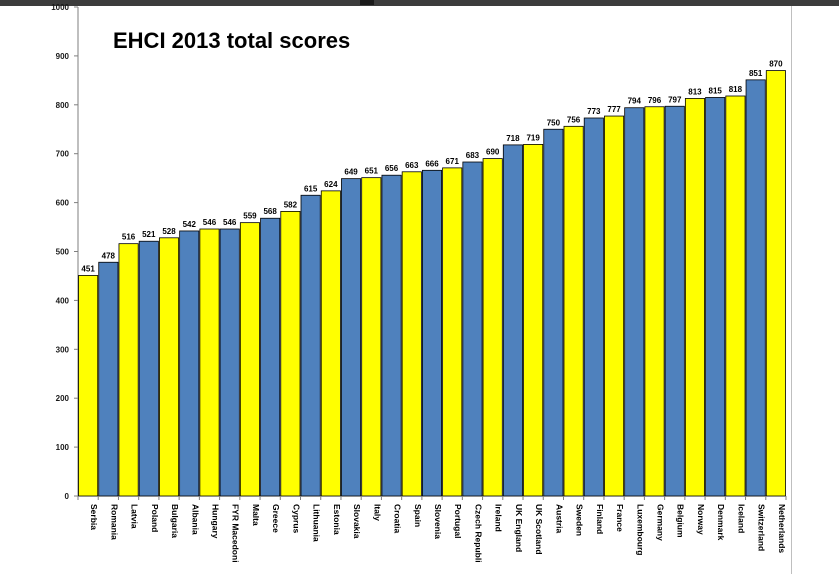  What do you see at coordinates (391, 335) in the screenshot?
I see `bar-croatia` at bounding box center [391, 335].